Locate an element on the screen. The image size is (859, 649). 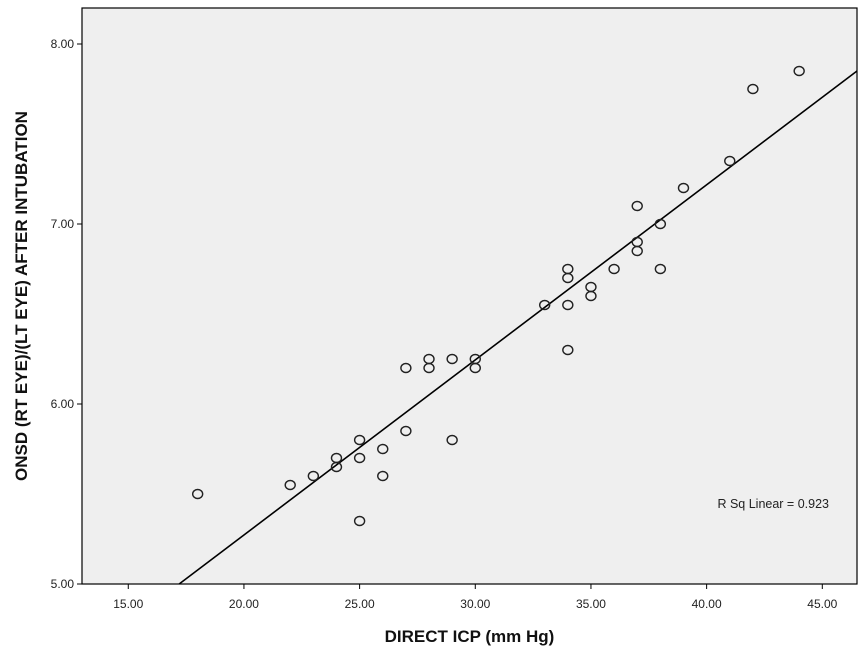
y-tick-label: 7.00 is located at coordinates (63, 224).